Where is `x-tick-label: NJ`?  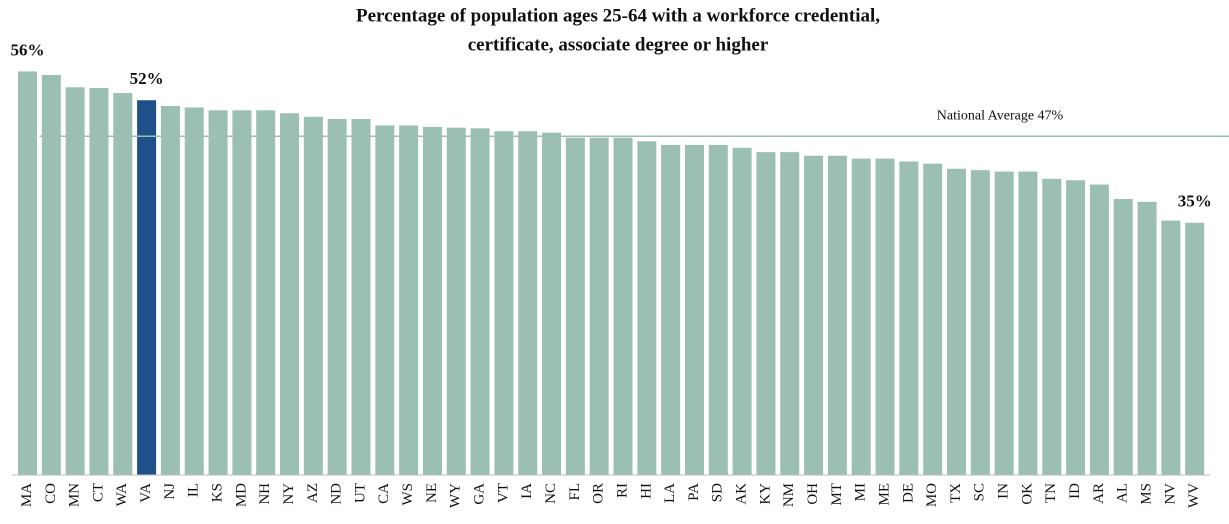 x-tick-label: NJ is located at coordinates (170, 491).